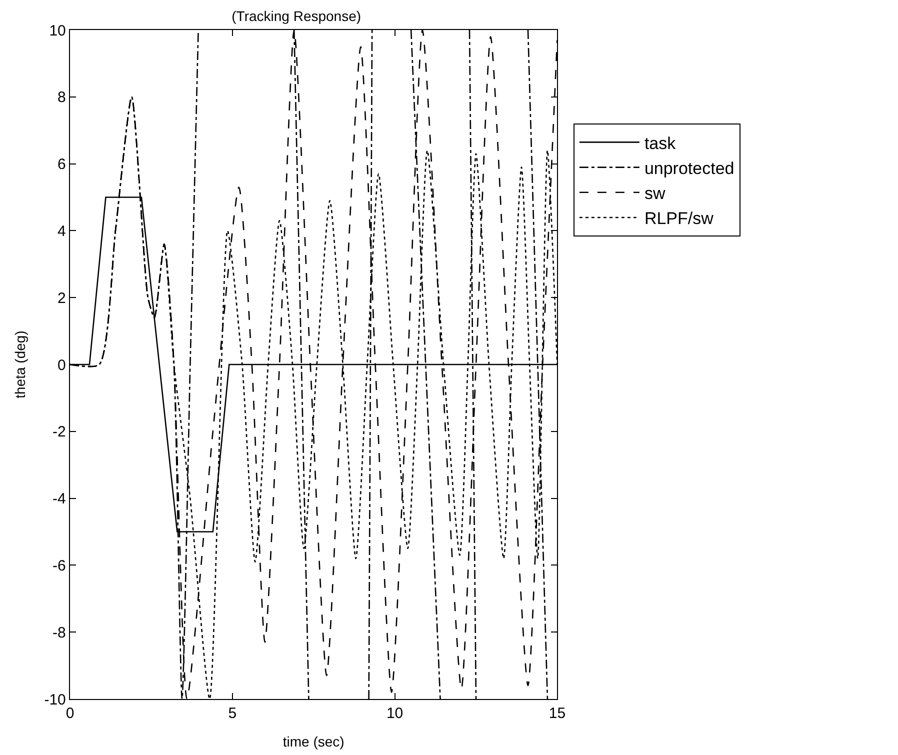 The height and width of the screenshot is (755, 898). What do you see at coordinates (395, 713) in the screenshot?
I see `x-tick-label: 10` at bounding box center [395, 713].